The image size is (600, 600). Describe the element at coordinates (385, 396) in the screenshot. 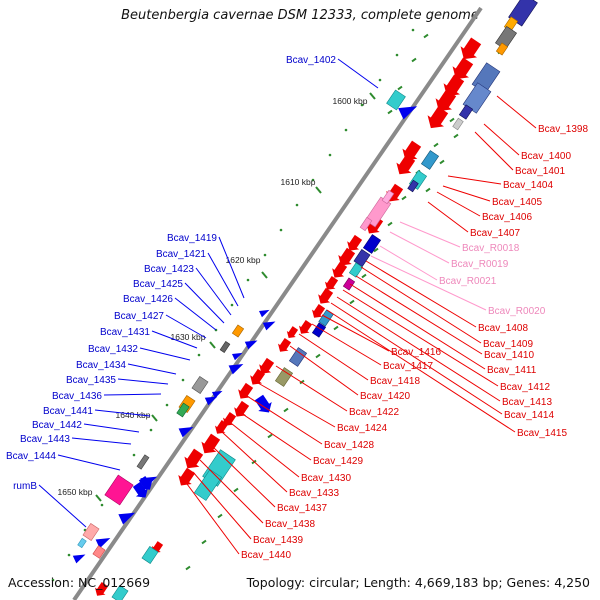

I see `gene-label-bcav-1420: Bcav_1420` at that location.